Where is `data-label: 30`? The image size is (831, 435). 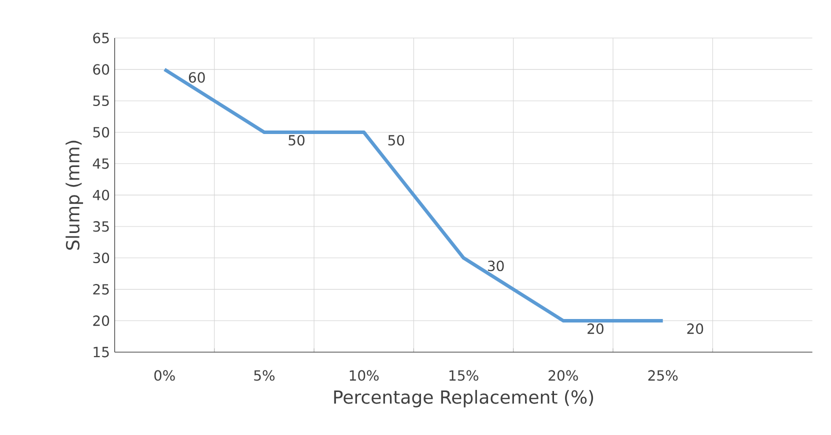
data-label: 30 is located at coordinates (496, 266).